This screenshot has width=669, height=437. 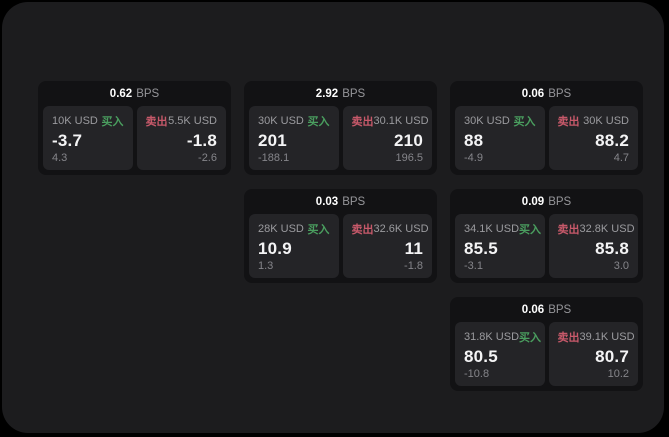 I want to click on sell-tile-header: 卖出 39.1K USD, so click(x=596, y=337).